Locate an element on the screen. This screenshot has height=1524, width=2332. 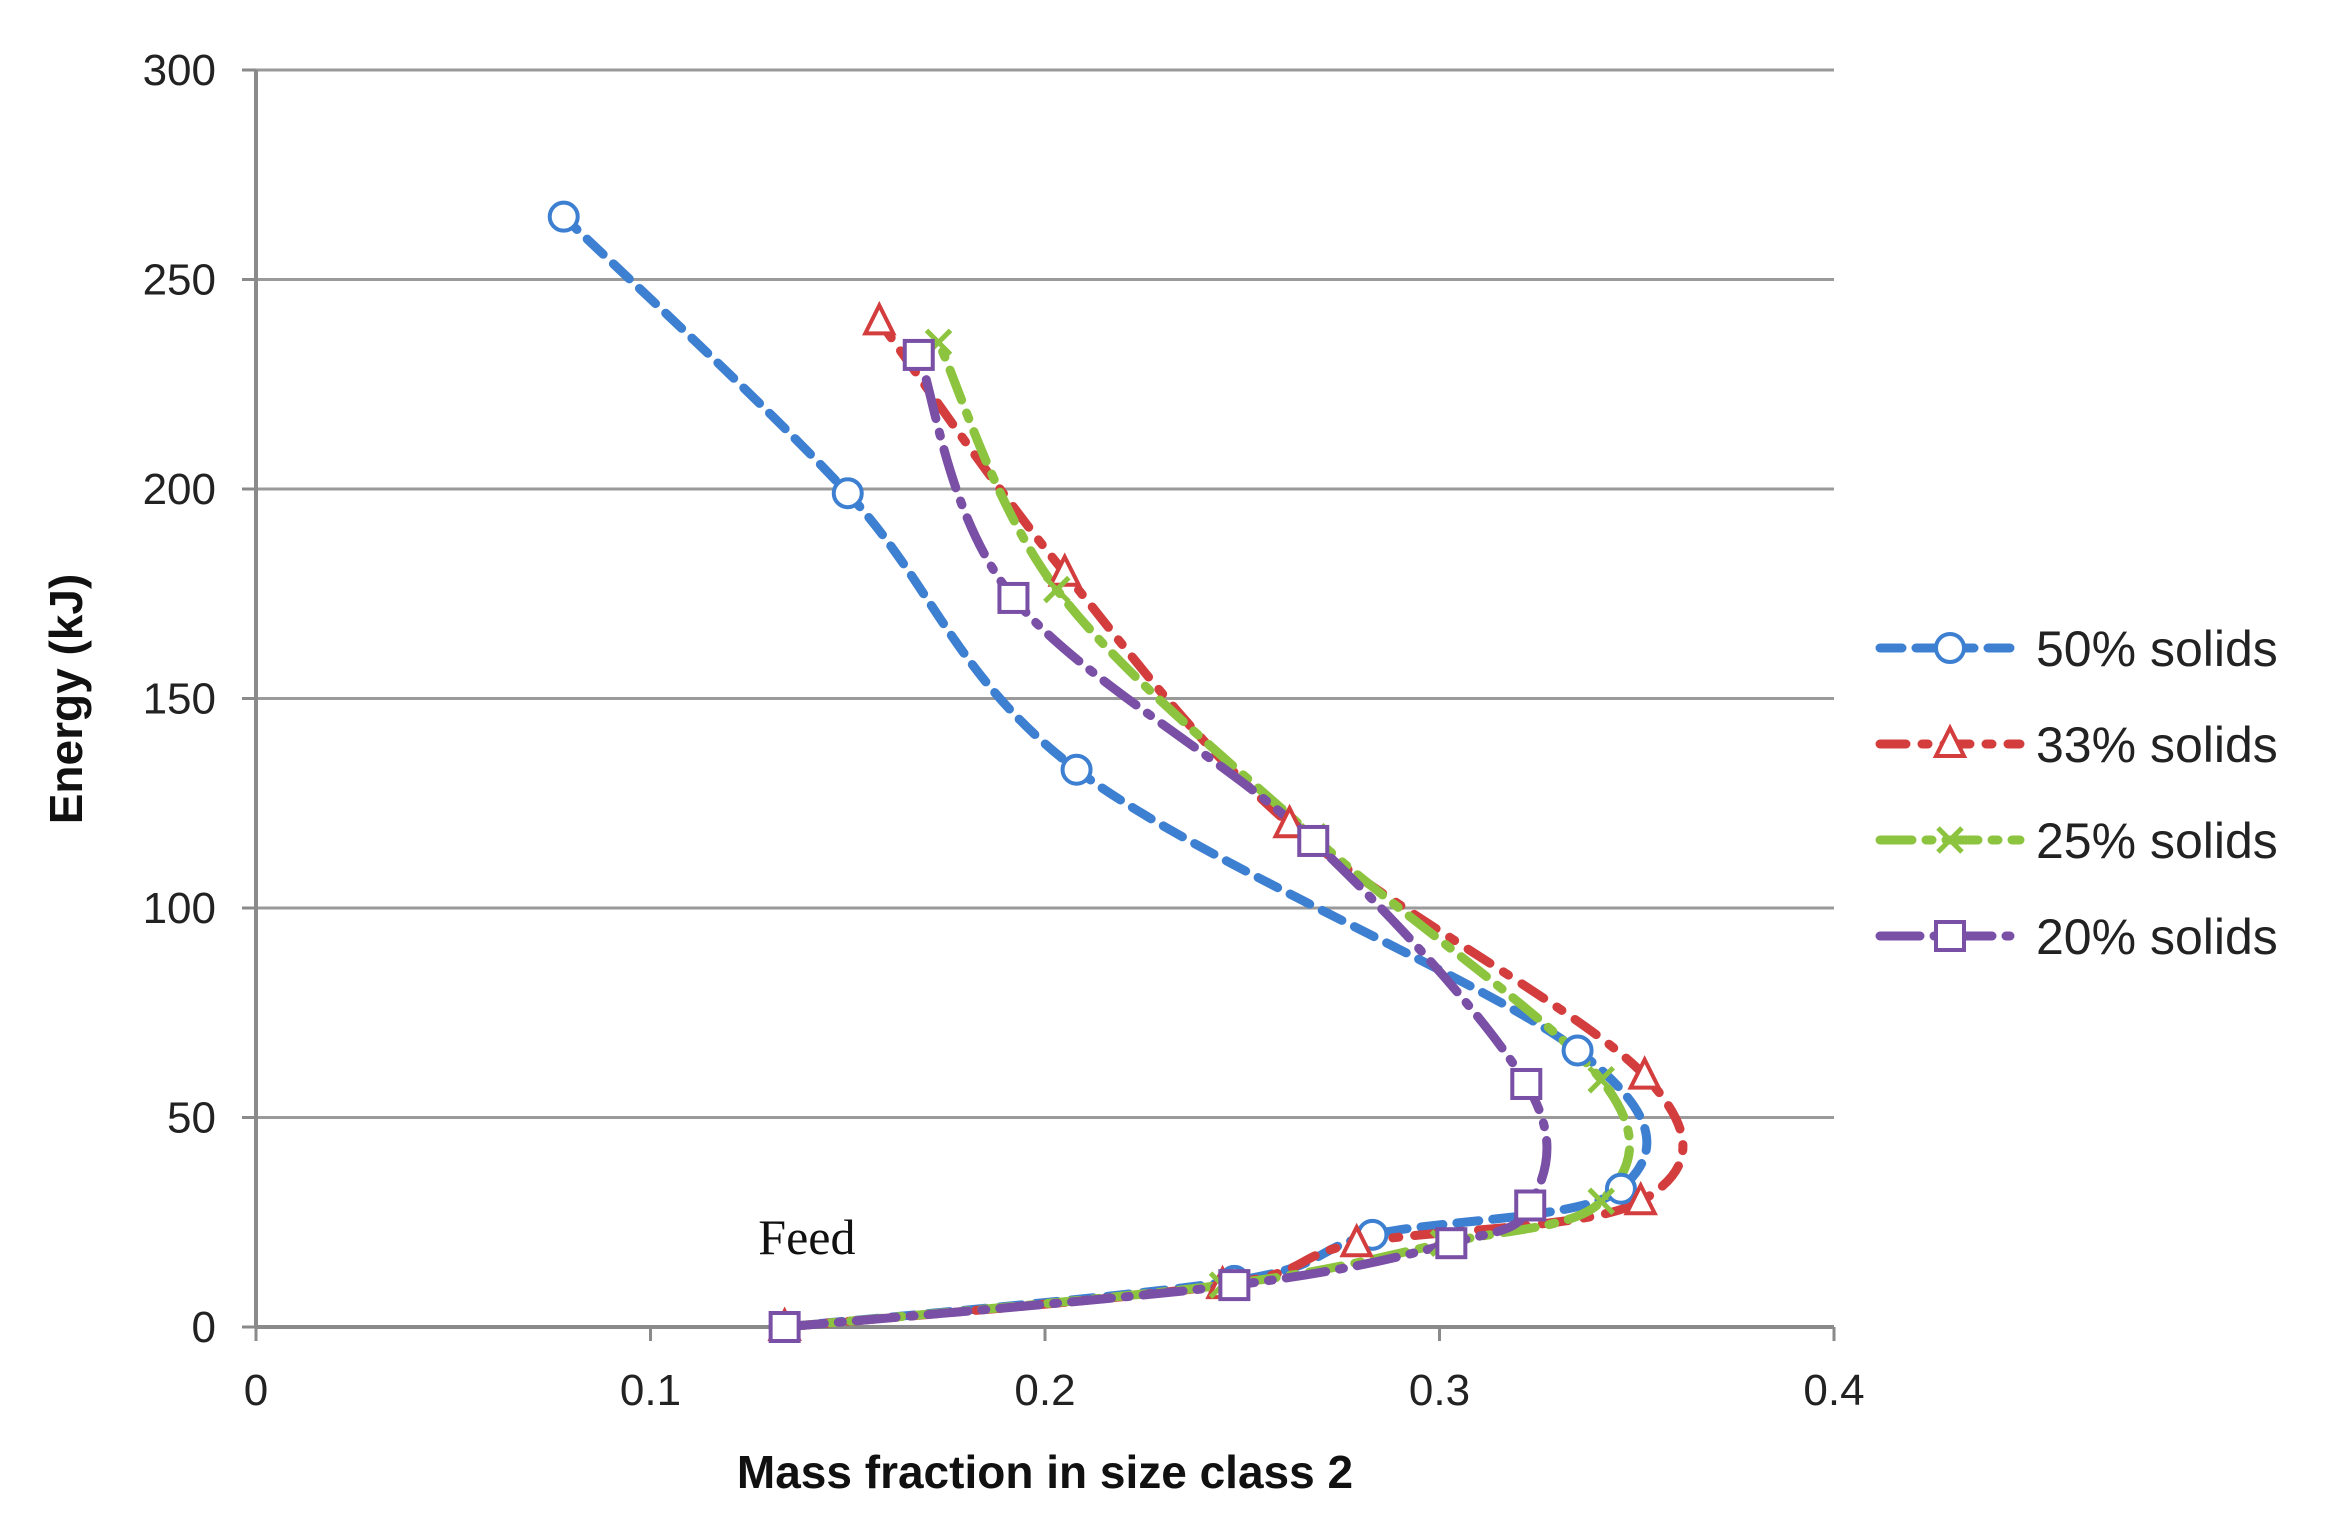
x-tick-label: 0.1 is located at coordinates (650, 1390).